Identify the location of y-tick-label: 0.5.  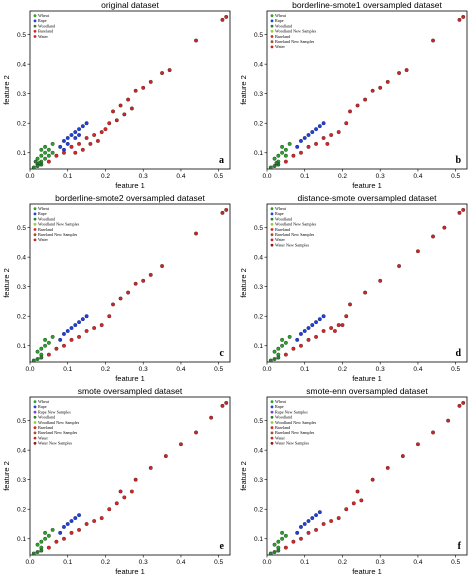
(21, 421).